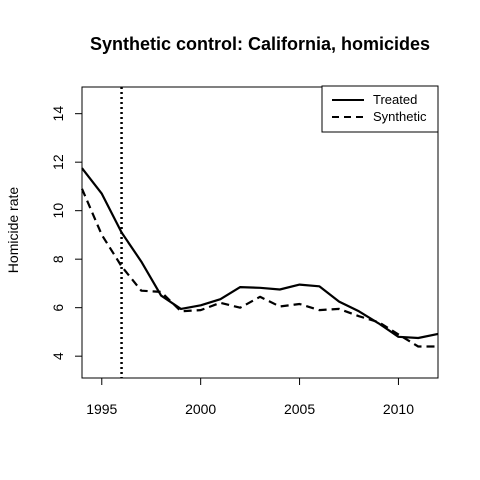  I want to click on x-tick-label: 2010, so click(398, 409).